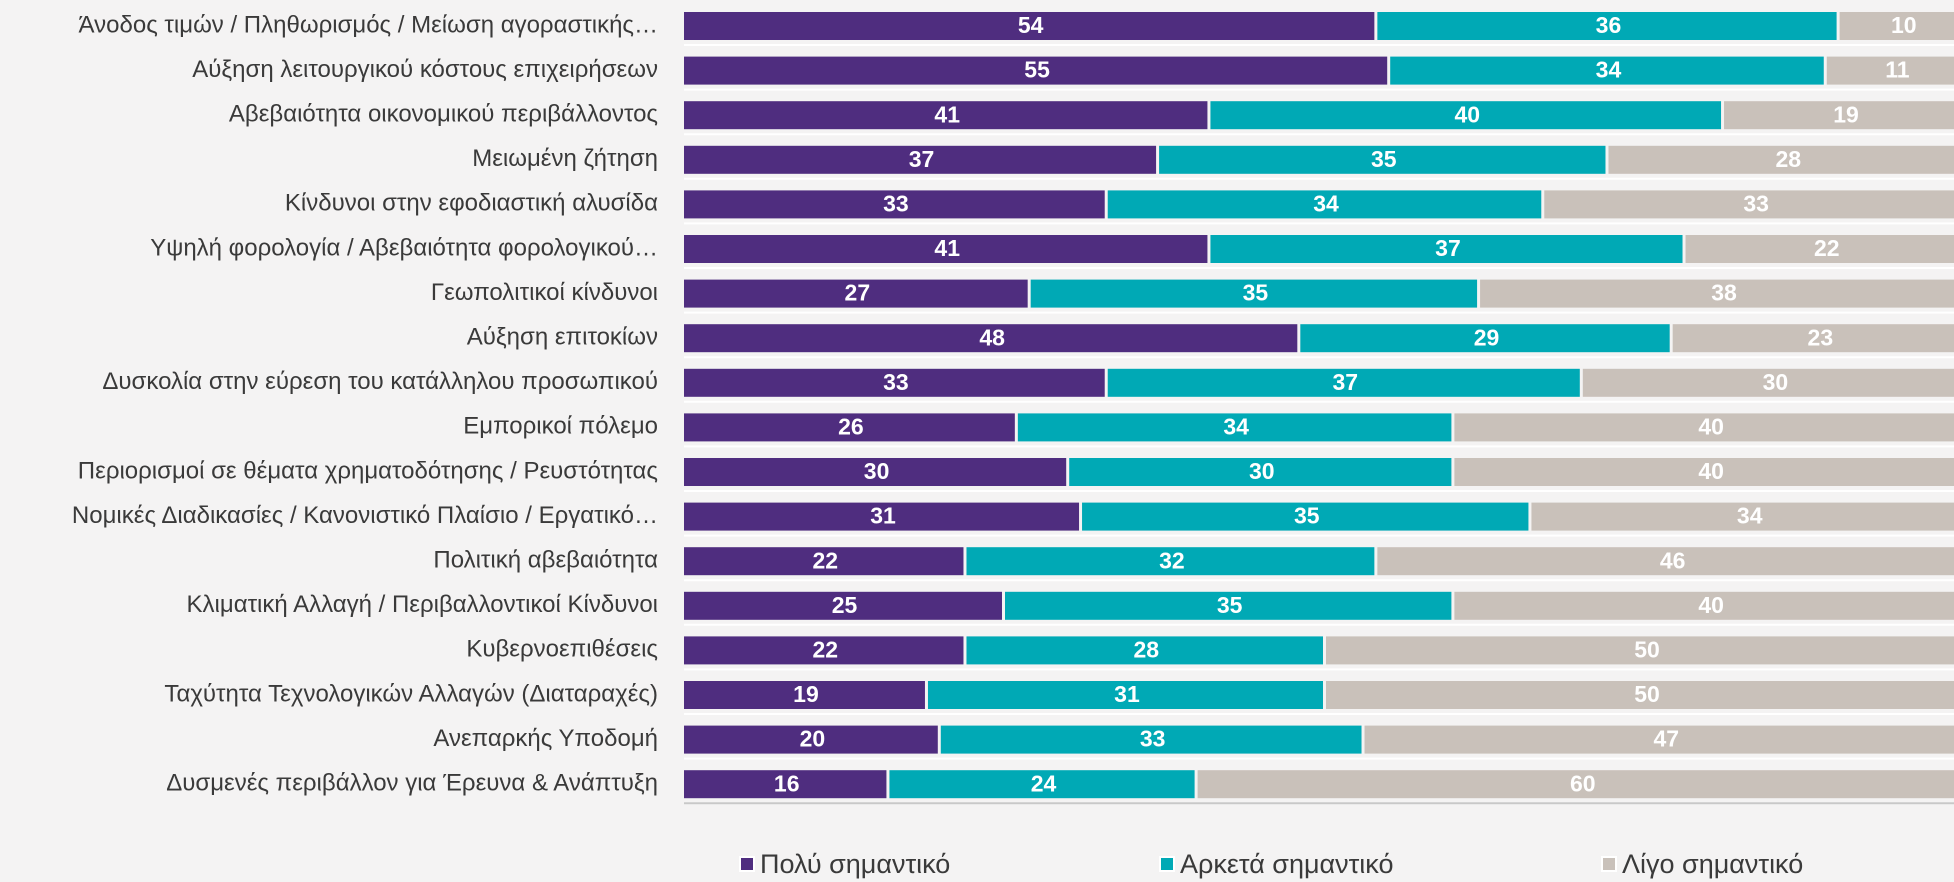  I want to click on category-label: Πολιτική αβεβαιότητα, so click(545, 560).